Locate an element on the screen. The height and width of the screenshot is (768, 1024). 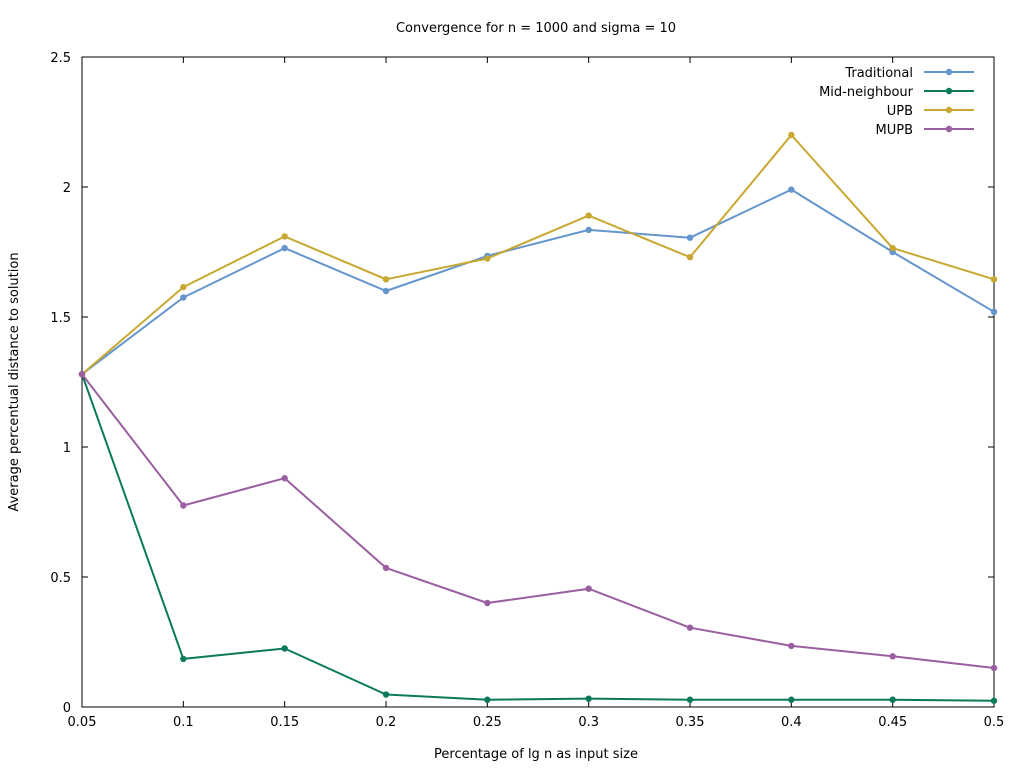
legend-label: MUPB is located at coordinates (895, 130).